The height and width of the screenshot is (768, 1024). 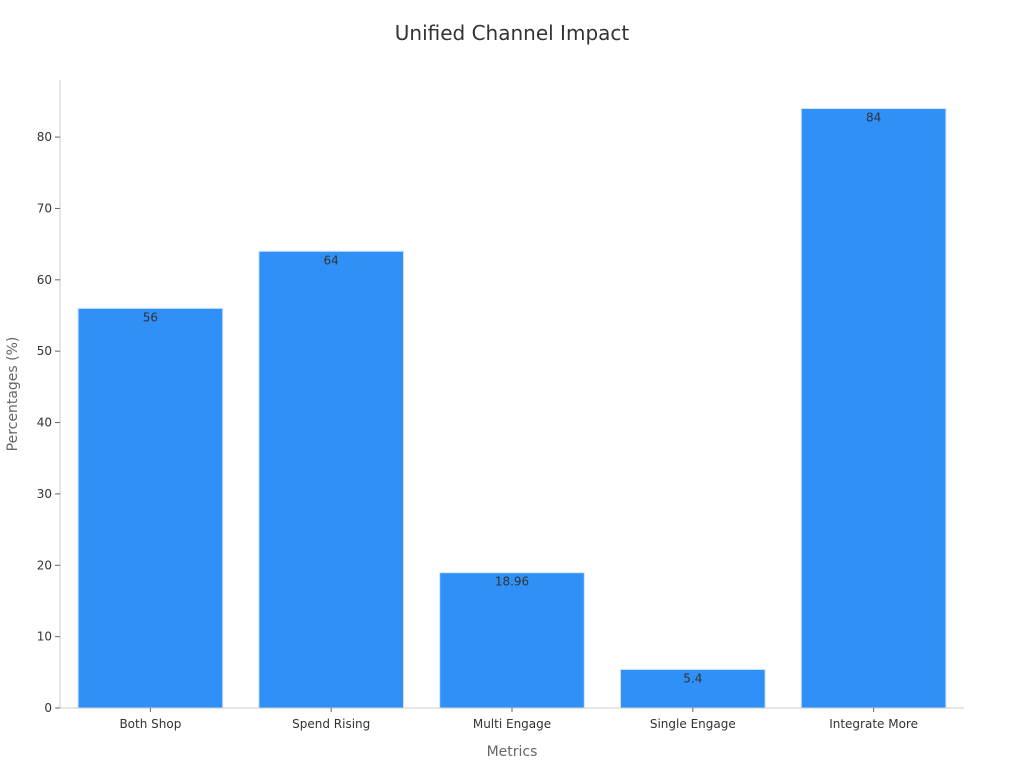 I want to click on x-axis-label: Metrics, so click(x=512, y=752).